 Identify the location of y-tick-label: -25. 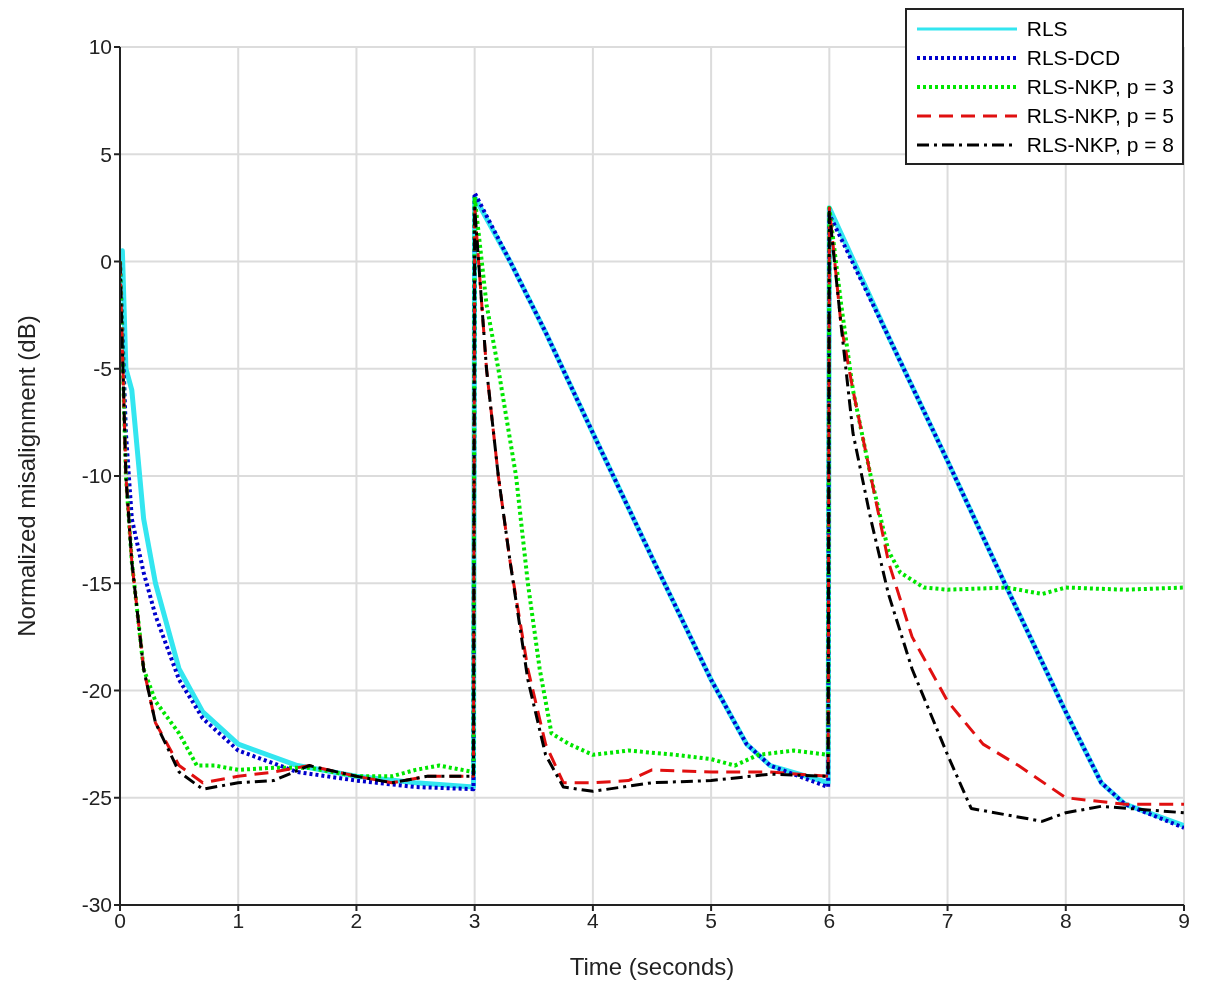
(96, 798).